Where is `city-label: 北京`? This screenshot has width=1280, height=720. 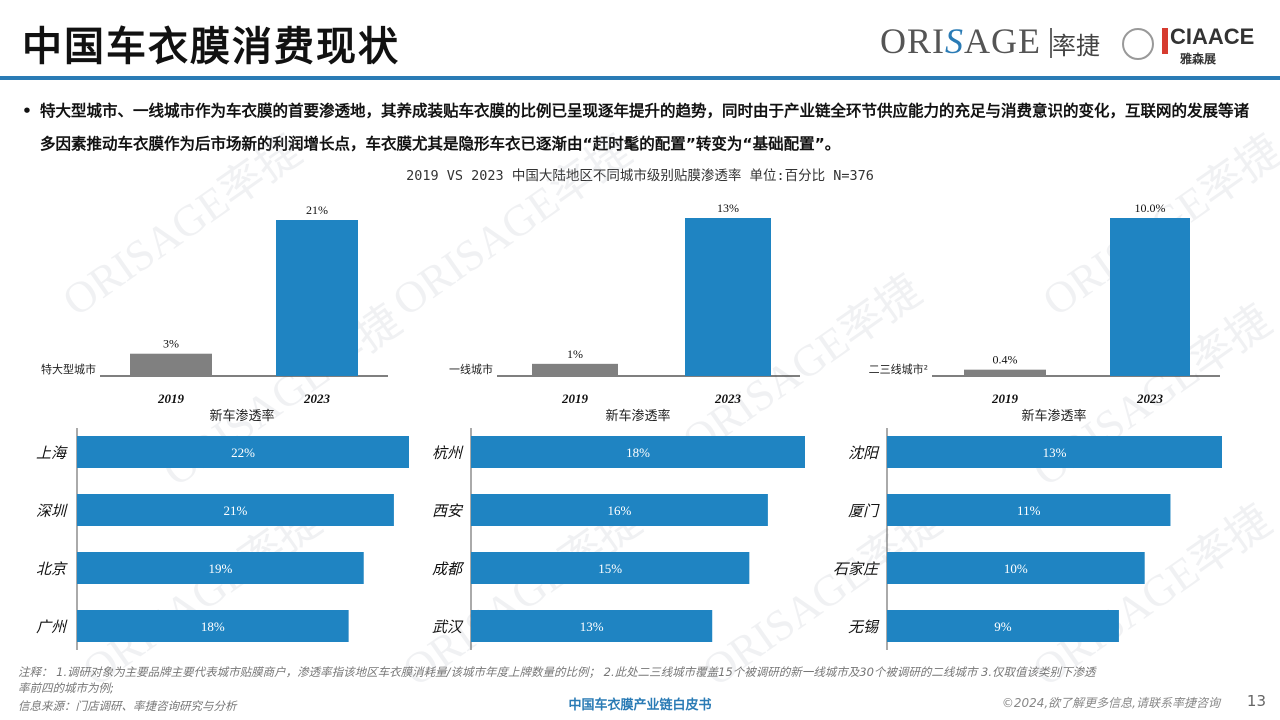
city-label: 北京 is located at coordinates (52, 569).